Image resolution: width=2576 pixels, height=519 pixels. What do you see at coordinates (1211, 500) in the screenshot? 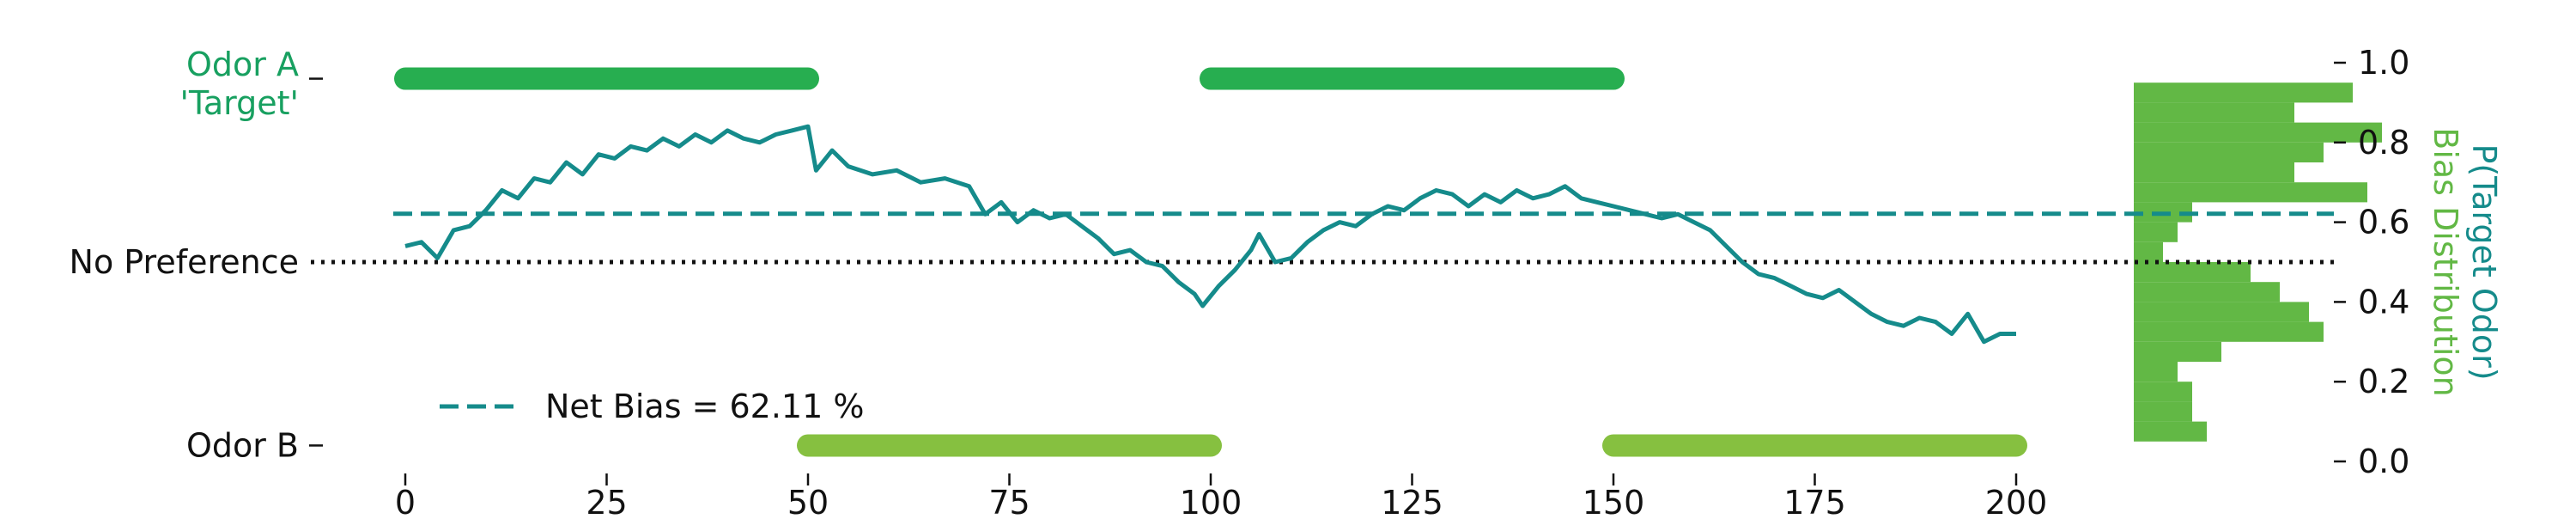
I see `x-tick-label-100: 100` at bounding box center [1211, 500].